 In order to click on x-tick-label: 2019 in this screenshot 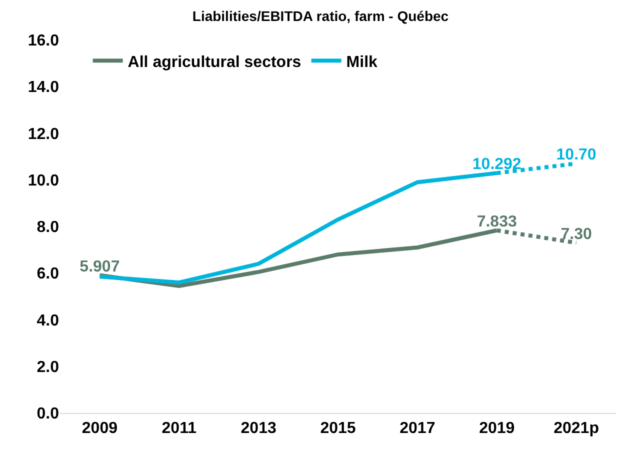, I will do `click(497, 429)`.